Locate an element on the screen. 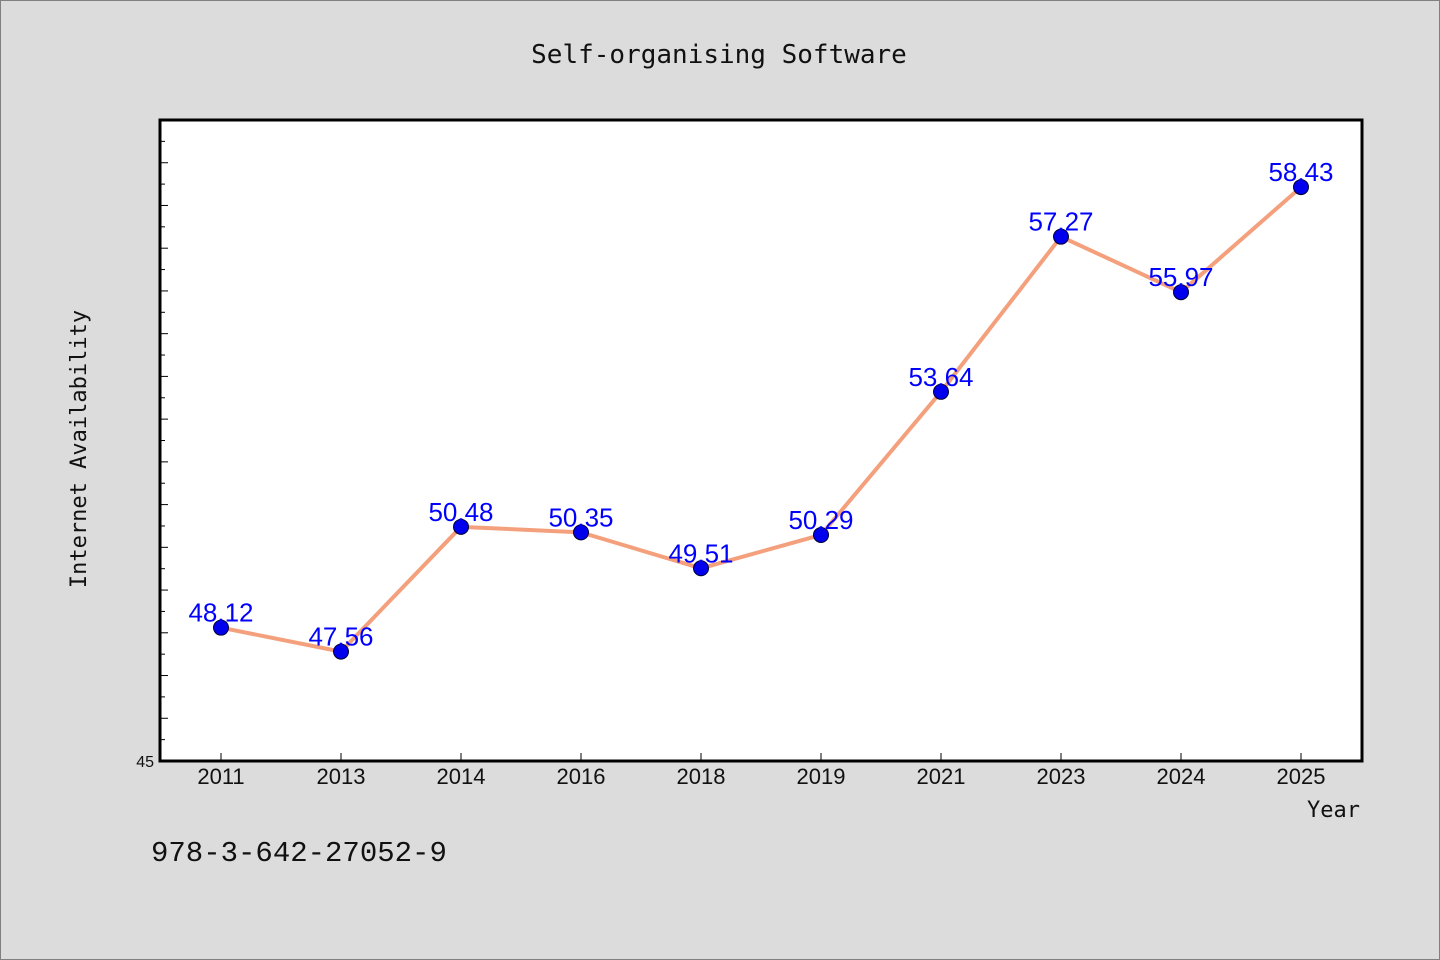 The width and height of the screenshot is (1440, 960). chart-title: Self-organising Software is located at coordinates (719, 55).